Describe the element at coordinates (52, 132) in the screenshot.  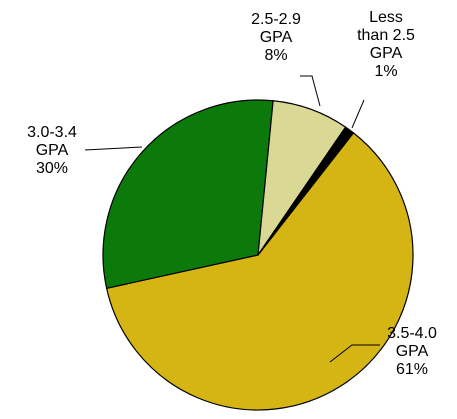
I see `category-line: 3.0-3.4` at that location.